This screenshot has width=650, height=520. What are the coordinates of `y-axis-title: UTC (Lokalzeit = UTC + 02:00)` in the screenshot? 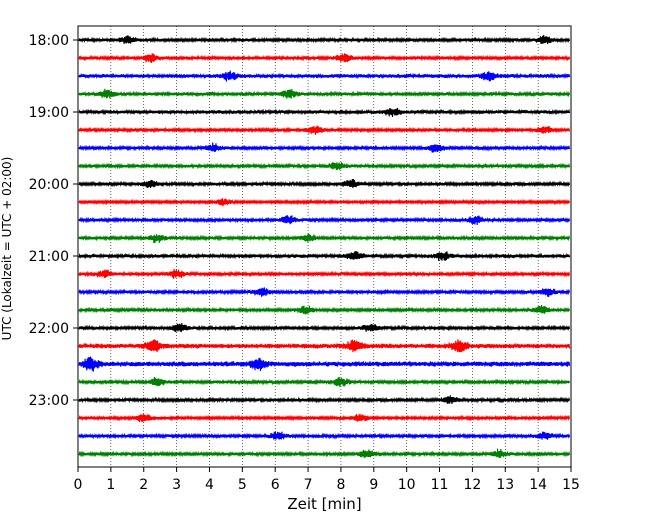 It's located at (7, 249).